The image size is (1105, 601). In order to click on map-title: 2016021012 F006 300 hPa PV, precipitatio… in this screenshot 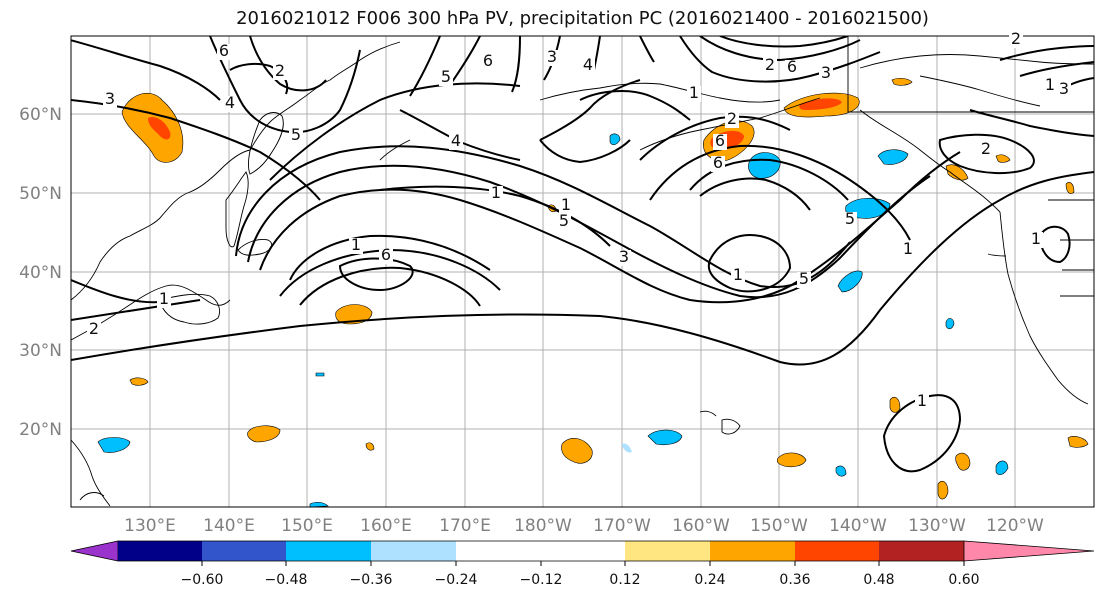, I will do `click(582, 18)`.